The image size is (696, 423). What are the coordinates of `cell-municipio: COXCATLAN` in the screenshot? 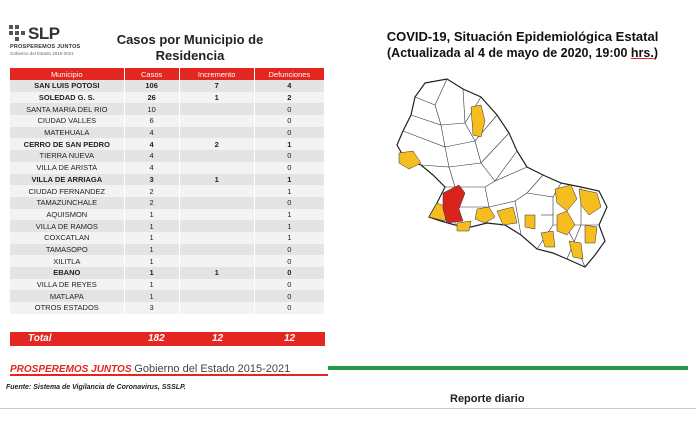 It's located at (67, 237).